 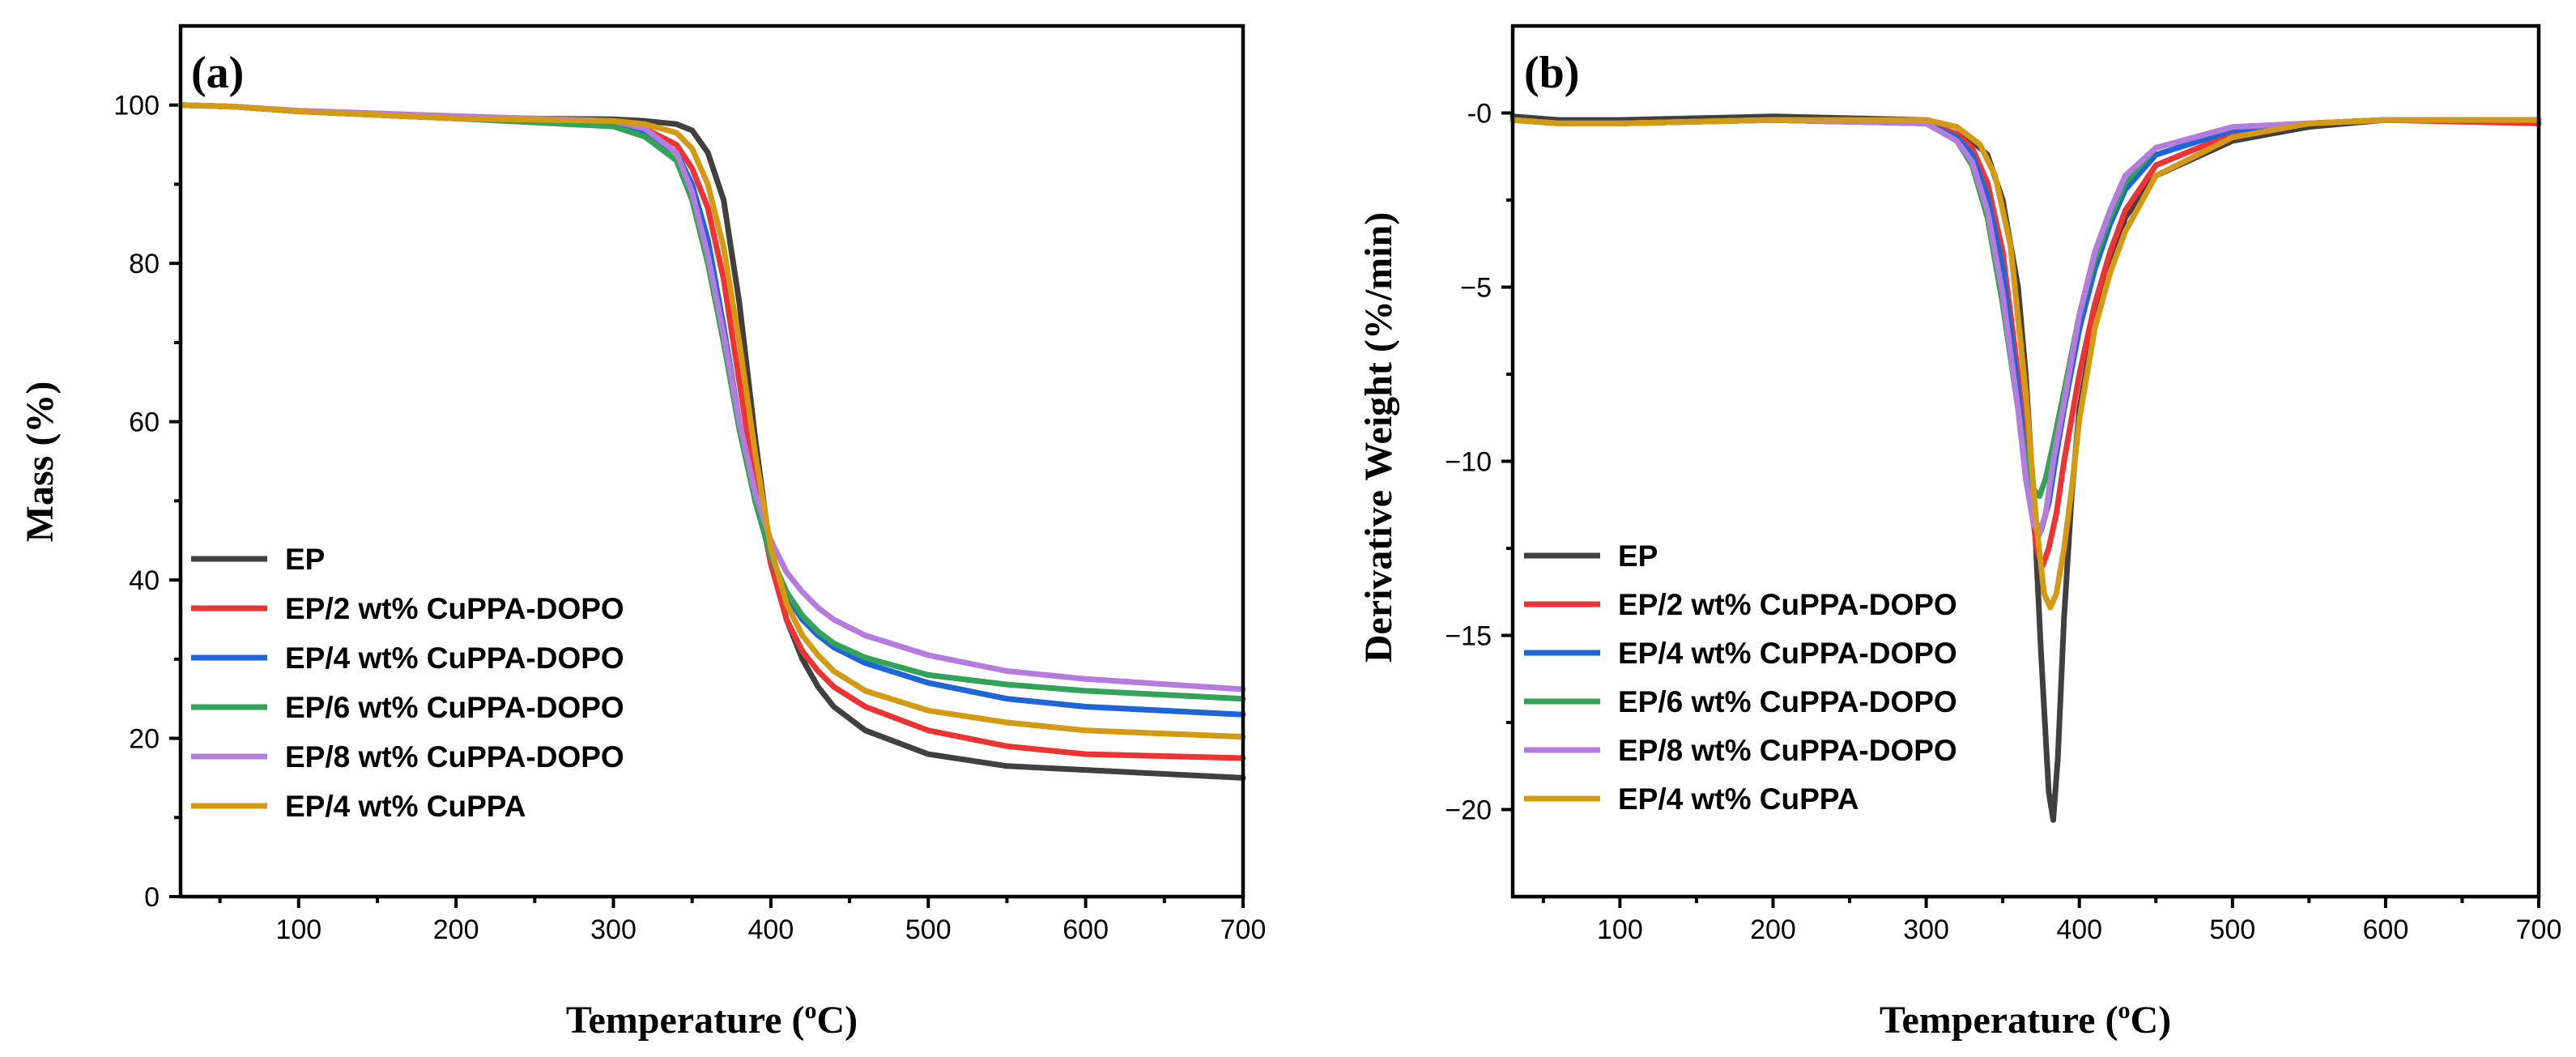 What do you see at coordinates (1787, 604) in the screenshot?
I see `panel-b-legend-label-ep-2: EP/2 wt% CuPPA-DOPO` at bounding box center [1787, 604].